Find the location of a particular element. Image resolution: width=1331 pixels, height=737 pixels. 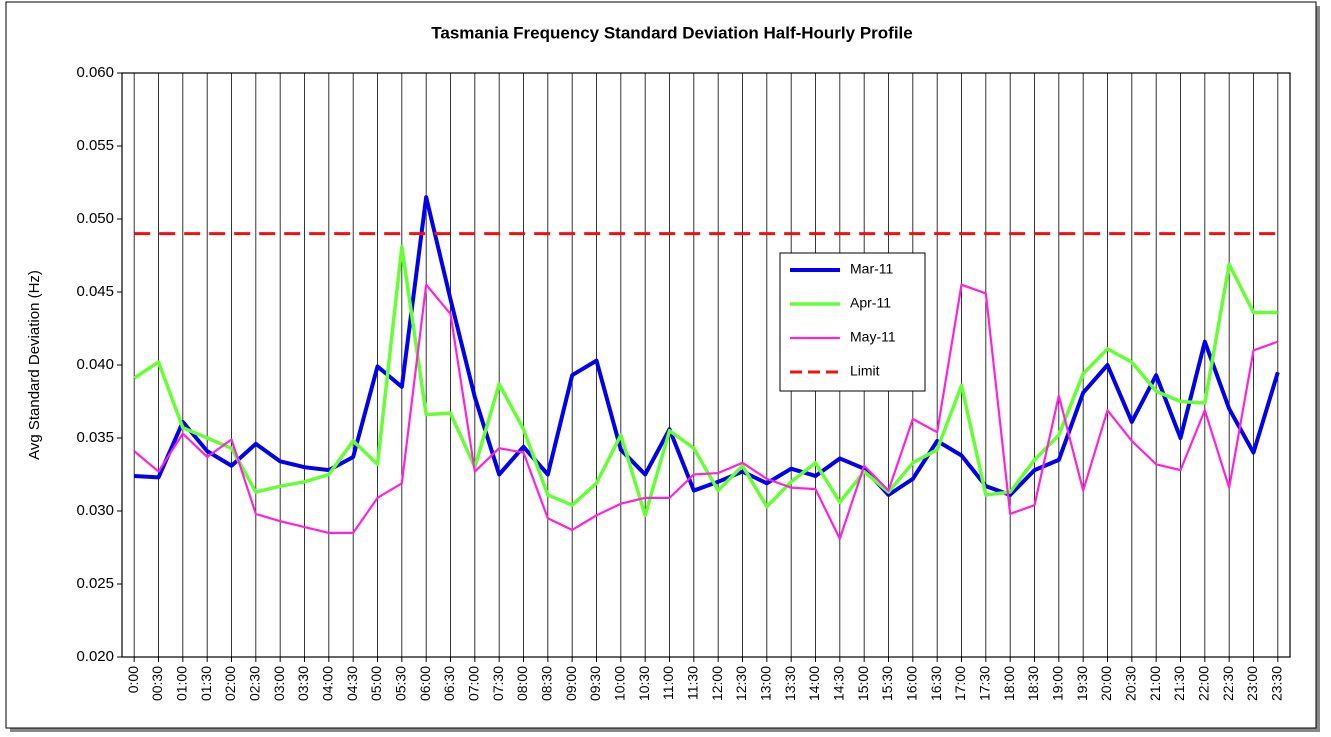

x-tick-label: 18:30 is located at coordinates (1033, 683).